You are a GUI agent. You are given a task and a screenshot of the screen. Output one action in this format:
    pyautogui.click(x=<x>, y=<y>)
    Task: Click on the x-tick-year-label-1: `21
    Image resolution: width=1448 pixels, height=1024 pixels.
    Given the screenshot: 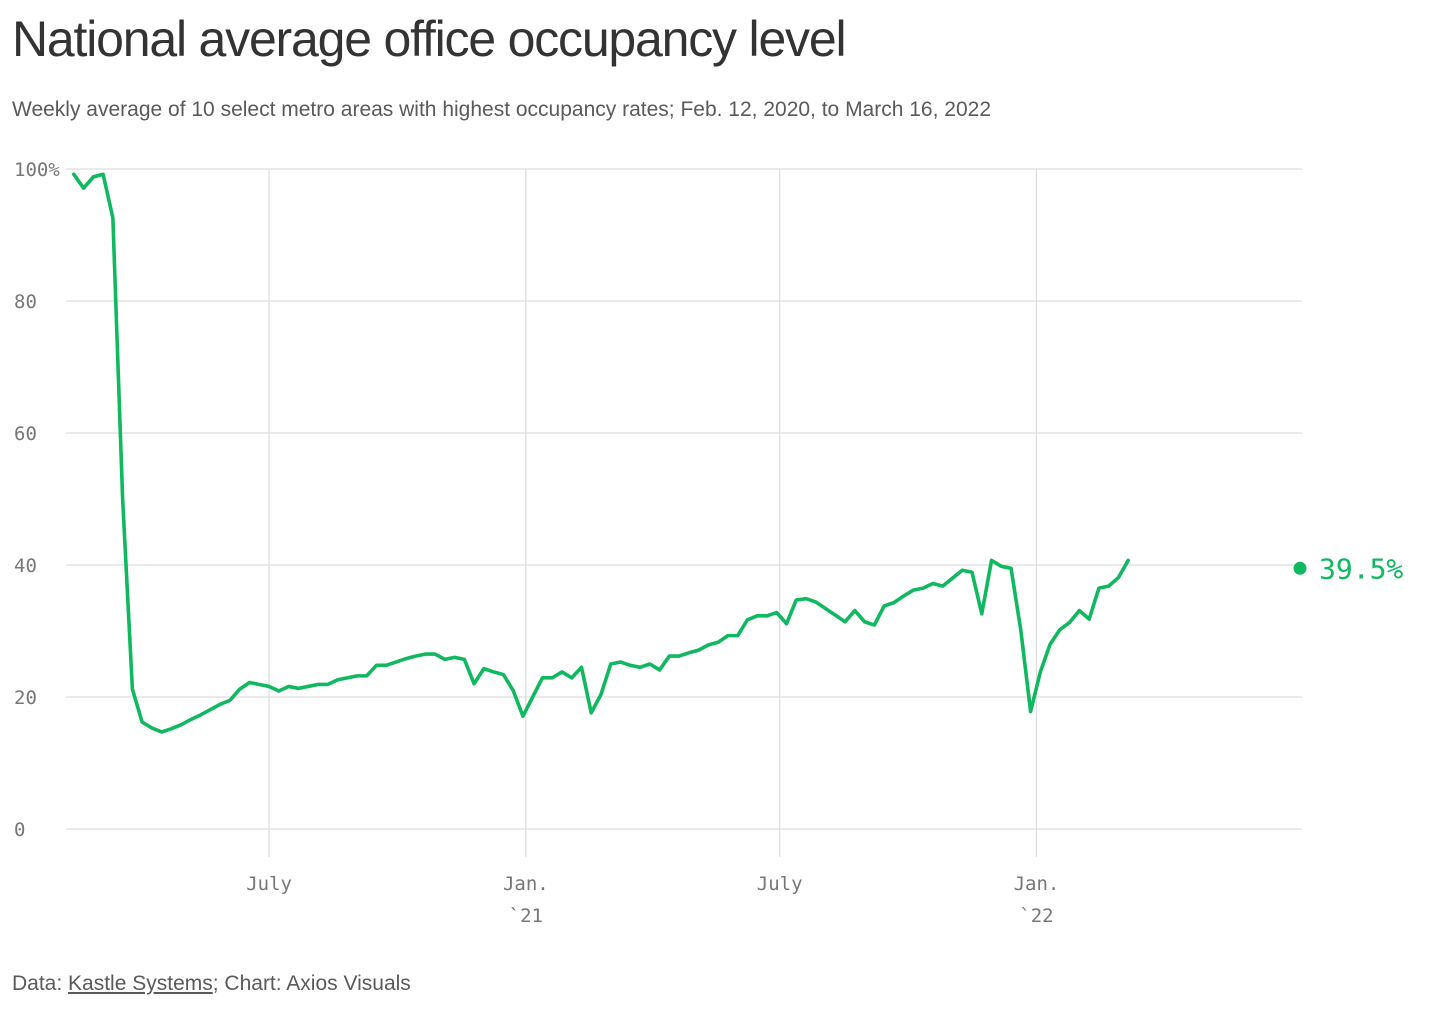 What is the action you would take?
    pyautogui.click(x=526, y=916)
    